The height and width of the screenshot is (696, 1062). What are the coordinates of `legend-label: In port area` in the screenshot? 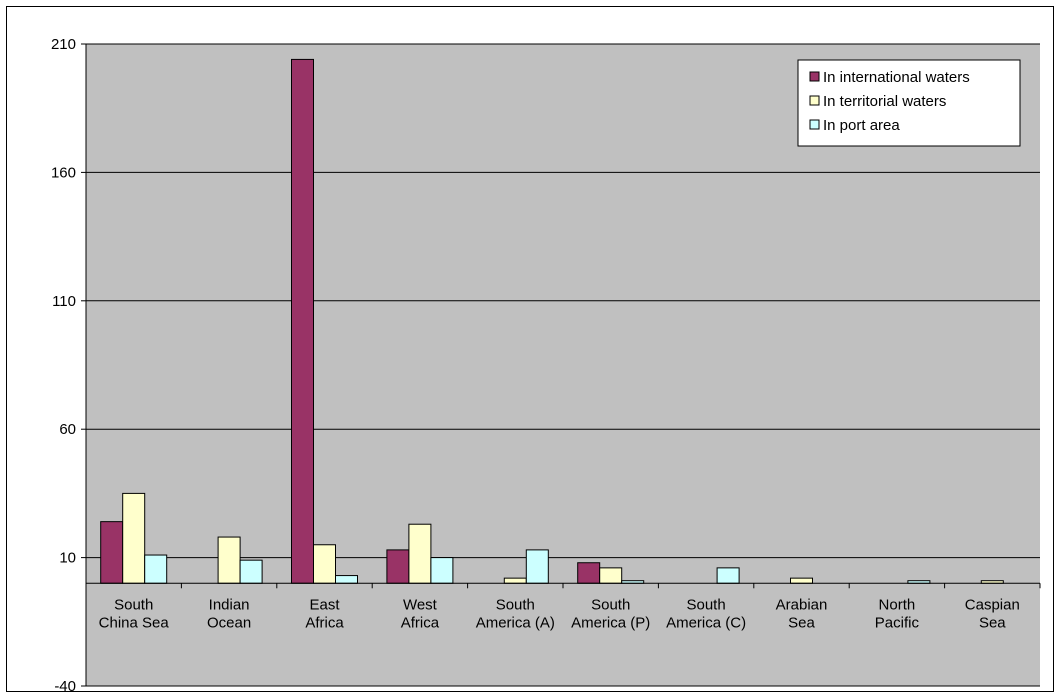 It's located at (861, 125).